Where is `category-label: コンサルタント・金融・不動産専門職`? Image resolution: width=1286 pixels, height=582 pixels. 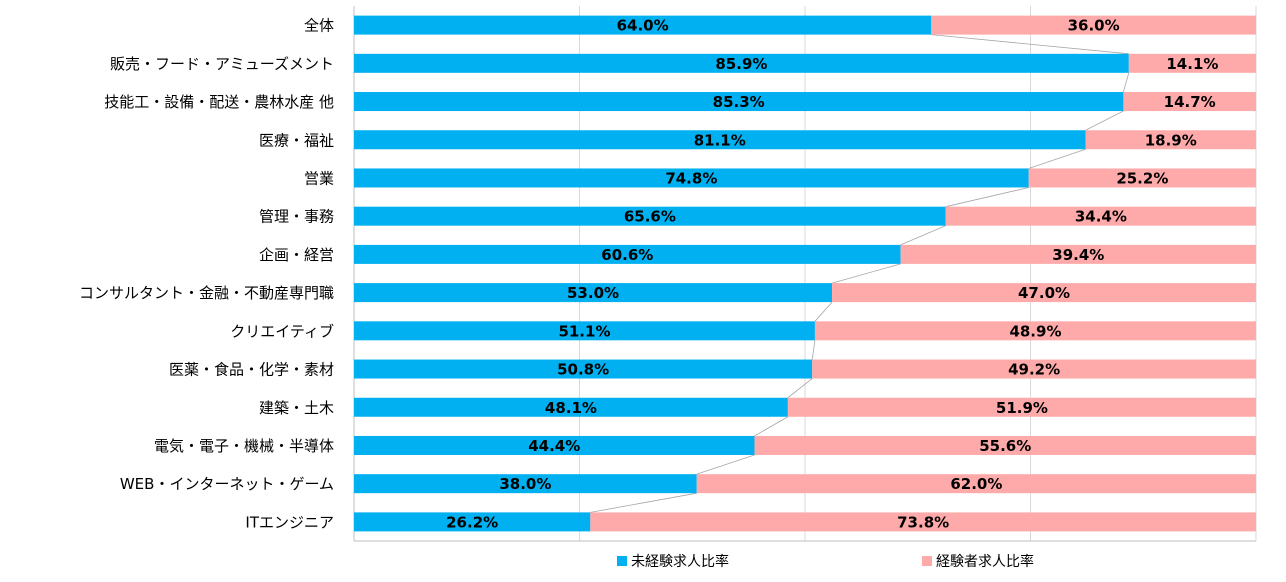
category-label: コンサルタント・金融・不動産専門職 is located at coordinates (206, 293).